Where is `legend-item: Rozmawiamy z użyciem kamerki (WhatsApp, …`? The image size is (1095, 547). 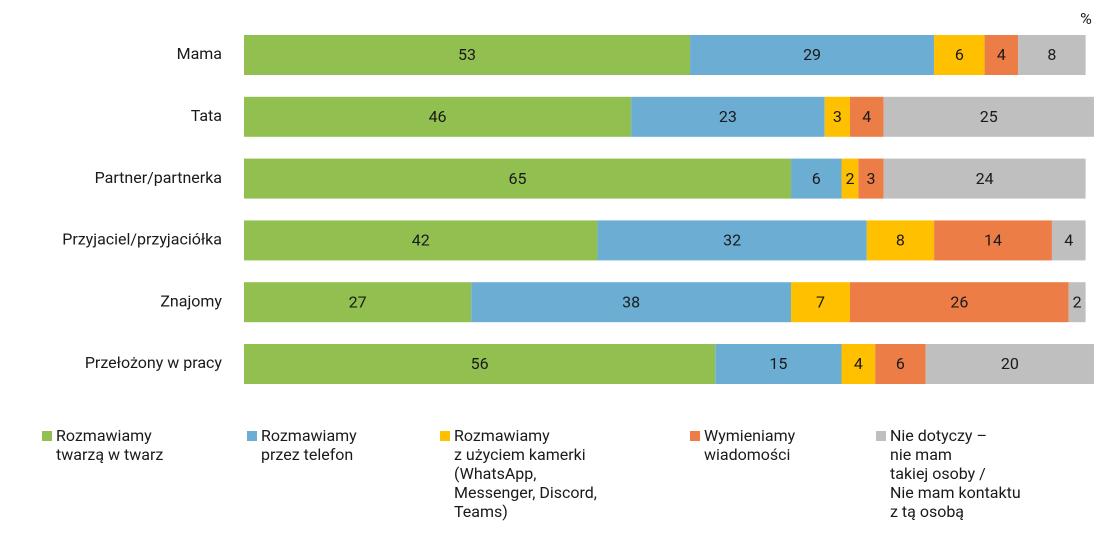 legend-item: Rozmawiamy z użyciem kamerki (WhatsApp, … is located at coordinates (518, 473).